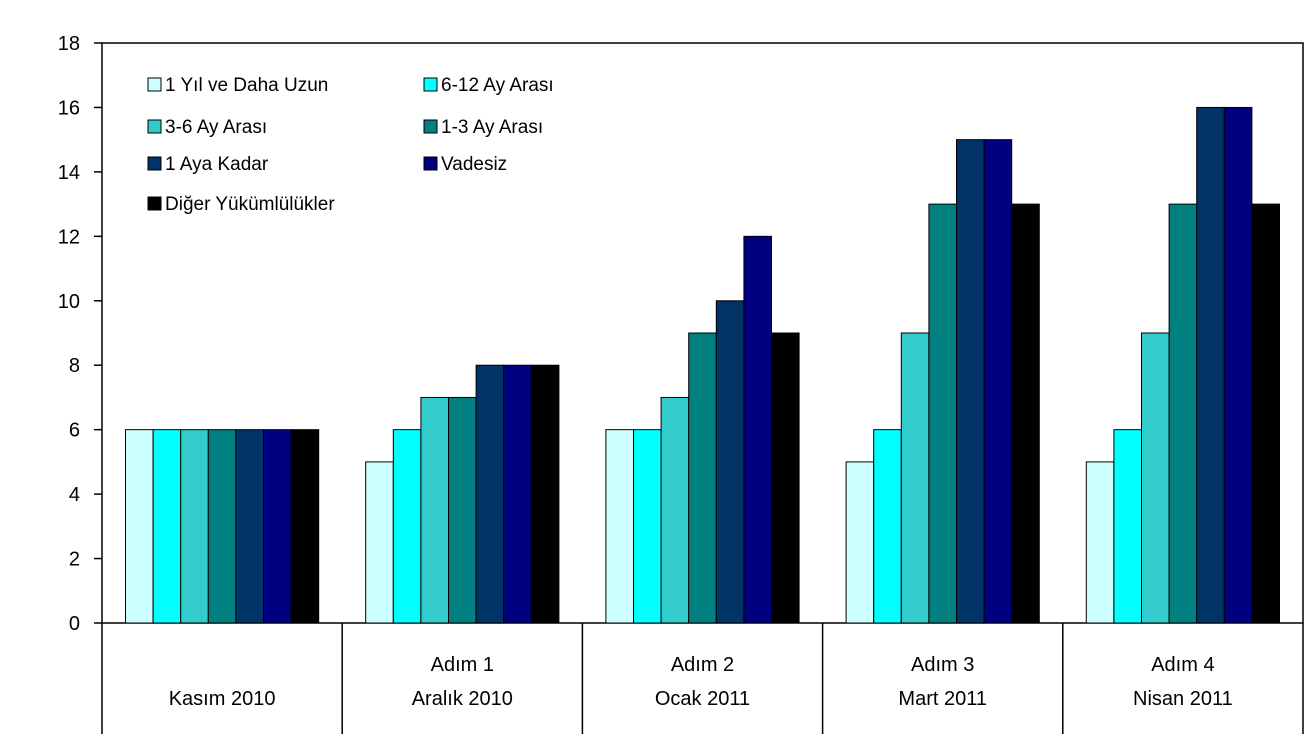  I want to click on legend-label: 1 Aya Kadar, so click(217, 164).